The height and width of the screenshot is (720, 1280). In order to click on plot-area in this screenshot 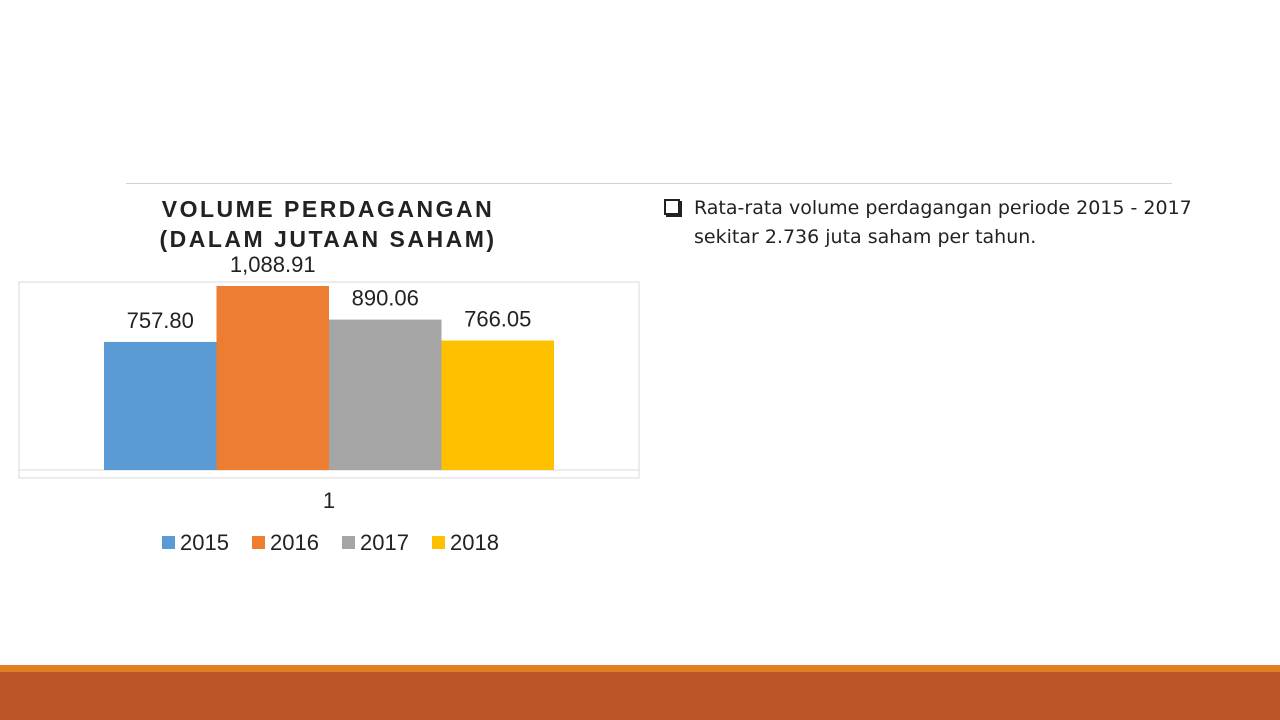, I will do `click(329, 380)`.